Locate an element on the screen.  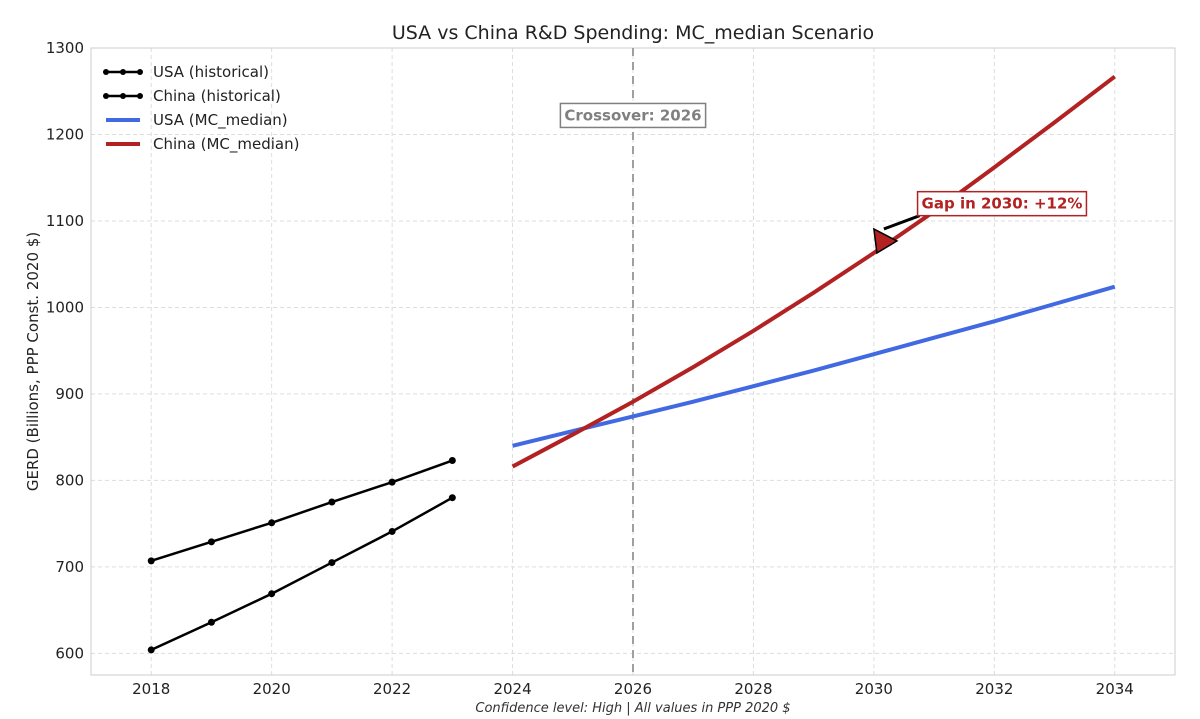
legend-label: USA (MC_median) is located at coordinates (220, 120).